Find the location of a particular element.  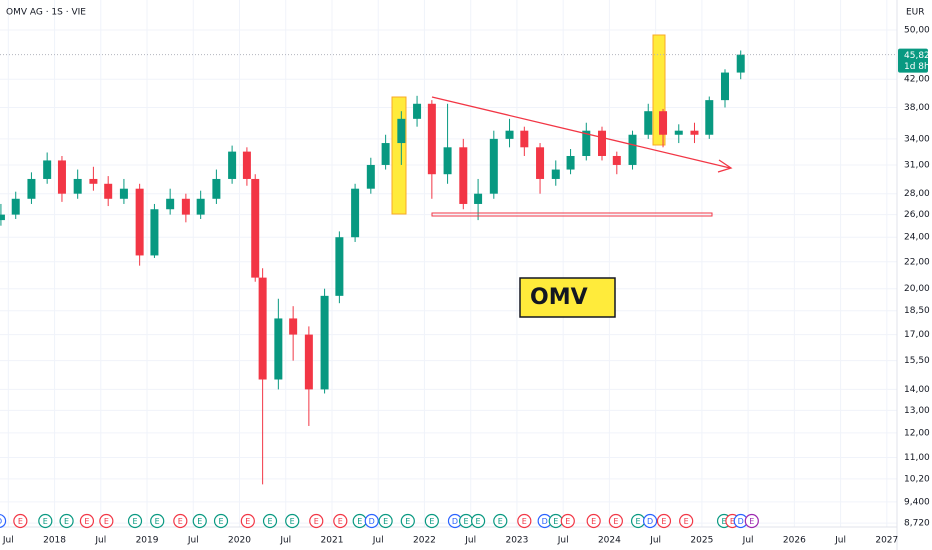

y-tick-label: 8,720 is located at coordinates (917, 524).